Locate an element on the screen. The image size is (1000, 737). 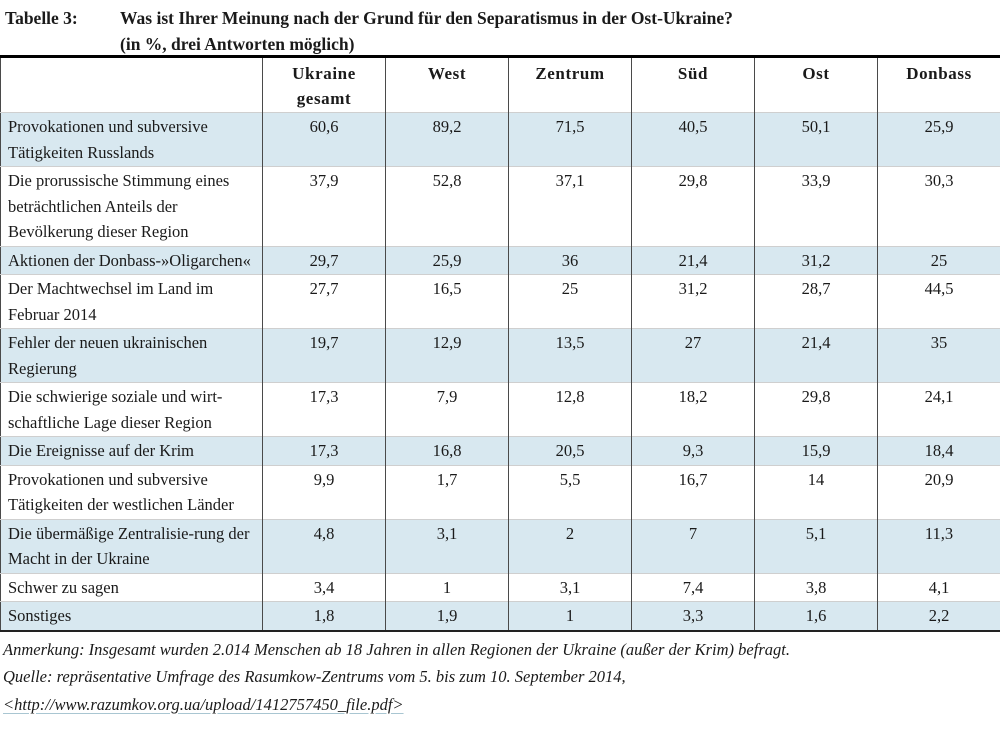
corner-cell is located at coordinates (131, 84).